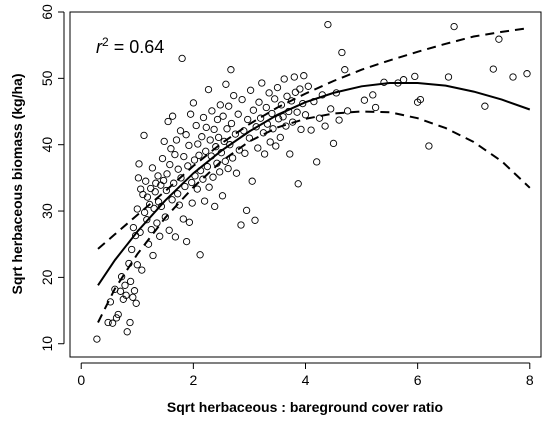 The image size is (550, 421). What do you see at coordinates (47, 211) in the screenshot?
I see `y-tick-label: 30` at bounding box center [47, 211].